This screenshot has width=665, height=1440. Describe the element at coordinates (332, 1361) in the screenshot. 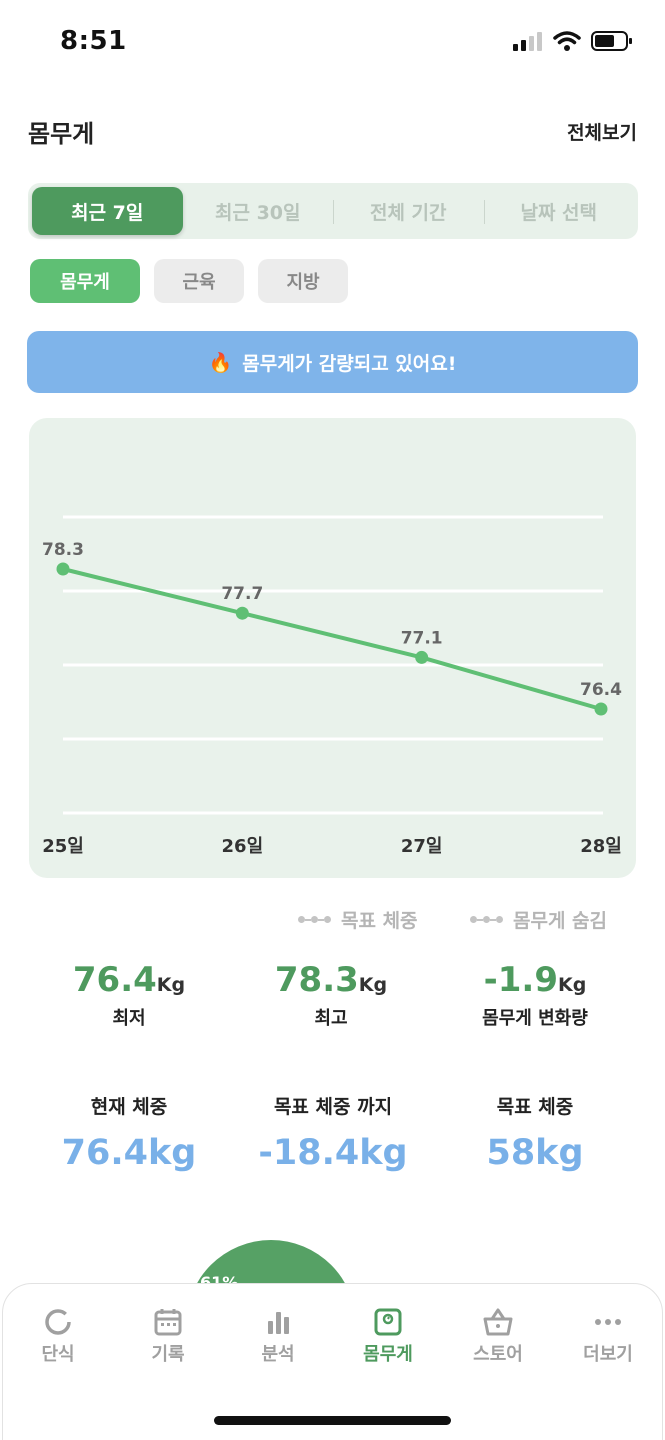

I see `bottom-tab-bar: 단식 기록 분석 몸무게 스토어 더보기` at that location.